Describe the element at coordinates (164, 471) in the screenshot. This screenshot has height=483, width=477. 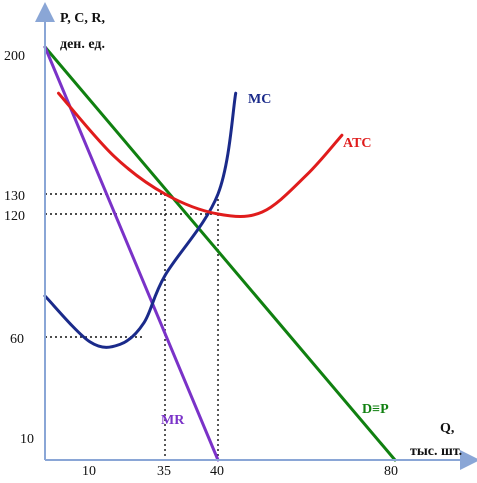
I see `x-tick-35: 35` at that location.